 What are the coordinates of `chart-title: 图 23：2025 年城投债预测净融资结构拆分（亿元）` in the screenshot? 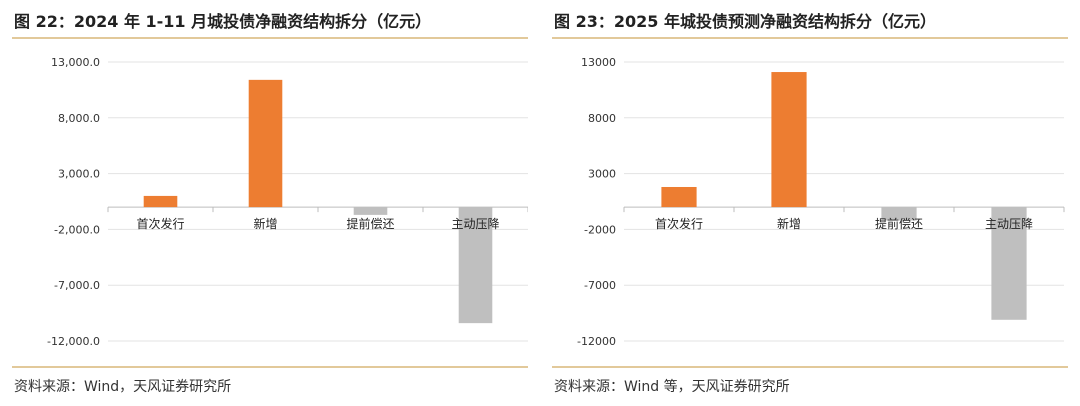 It's located at (745, 21).